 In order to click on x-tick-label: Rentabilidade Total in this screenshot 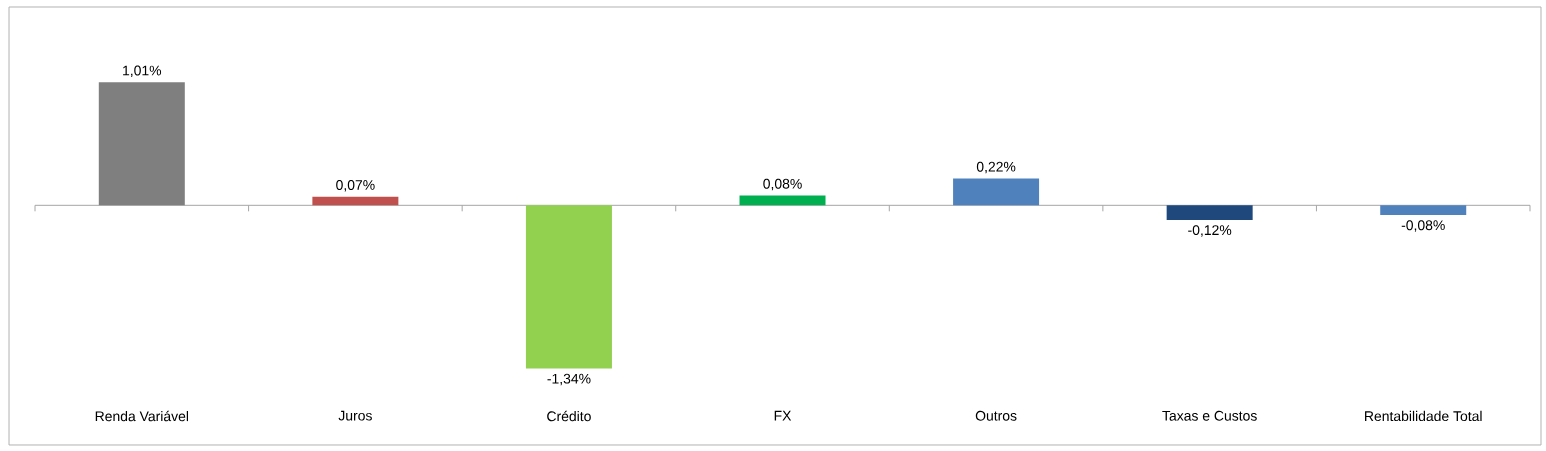, I will do `click(1423, 416)`.